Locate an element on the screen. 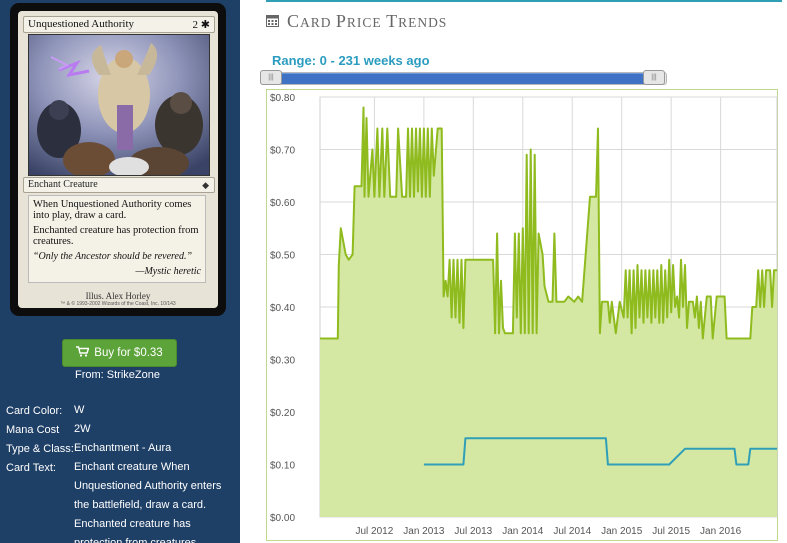  x-tick-label: Jul 2014 is located at coordinates (572, 531).